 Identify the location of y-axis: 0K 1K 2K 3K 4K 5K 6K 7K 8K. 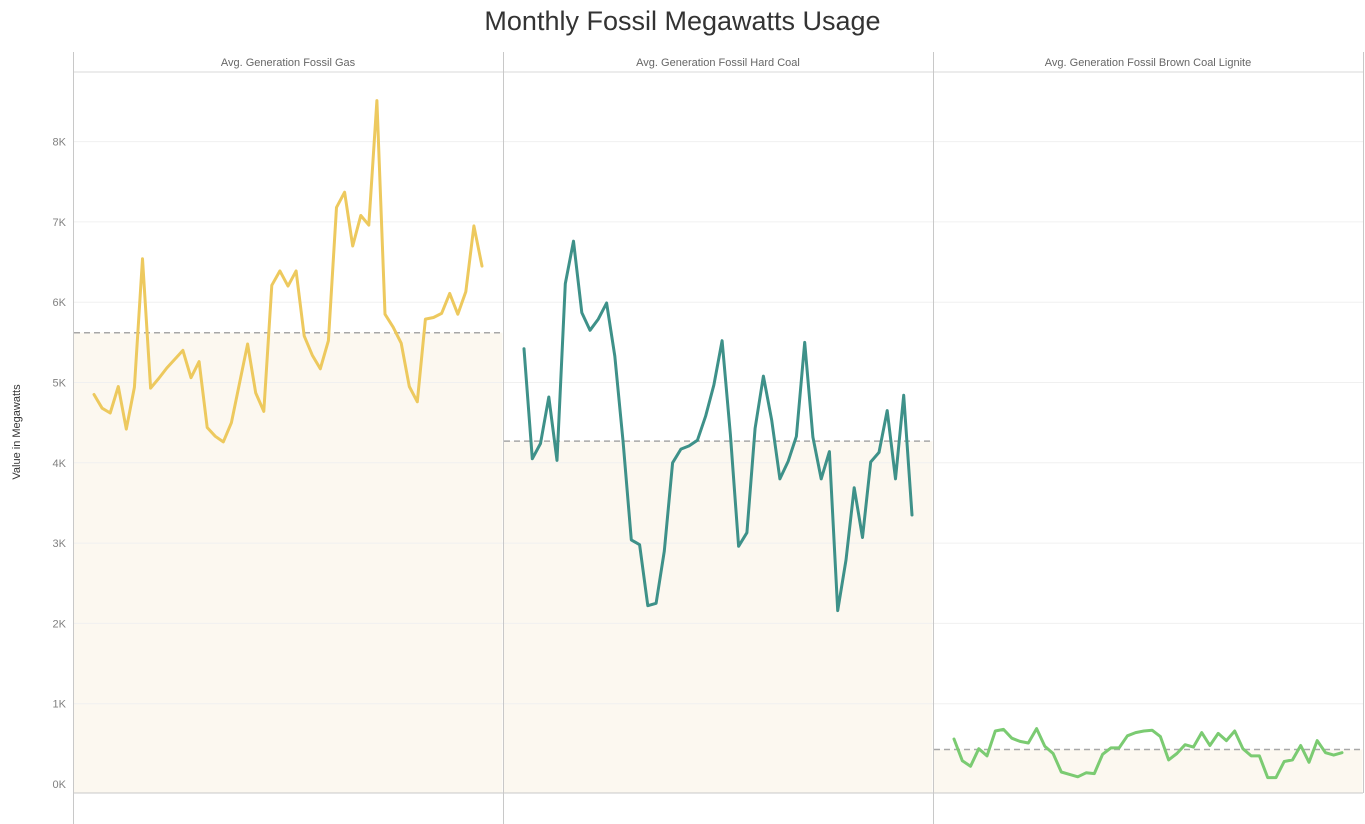
(60, 464).